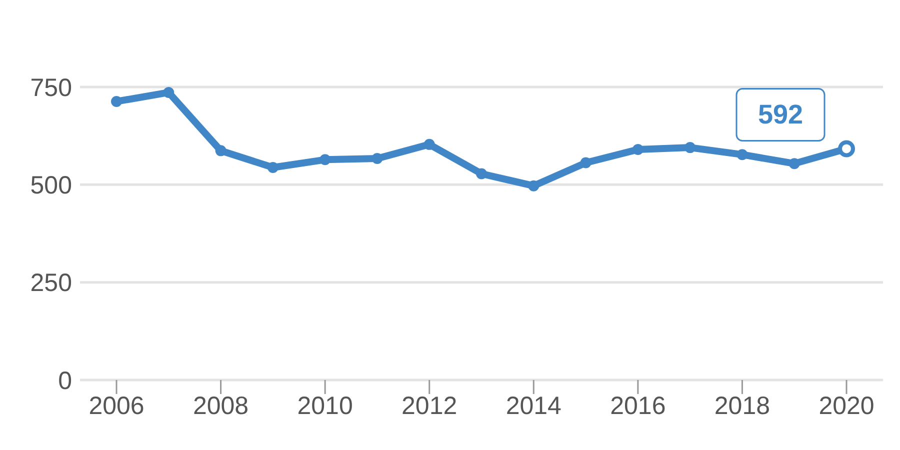 The image size is (900, 450). Describe the element at coordinates (534, 406) in the screenshot. I see `x-tick-label: 2014` at that location.